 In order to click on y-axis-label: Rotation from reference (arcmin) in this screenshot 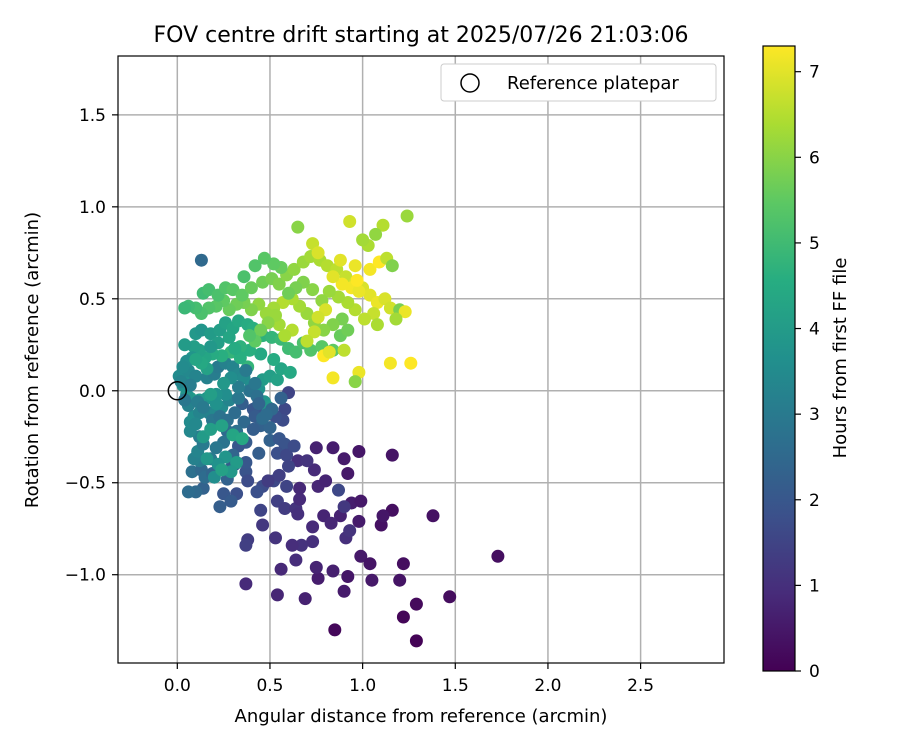, I will do `click(32, 360)`.